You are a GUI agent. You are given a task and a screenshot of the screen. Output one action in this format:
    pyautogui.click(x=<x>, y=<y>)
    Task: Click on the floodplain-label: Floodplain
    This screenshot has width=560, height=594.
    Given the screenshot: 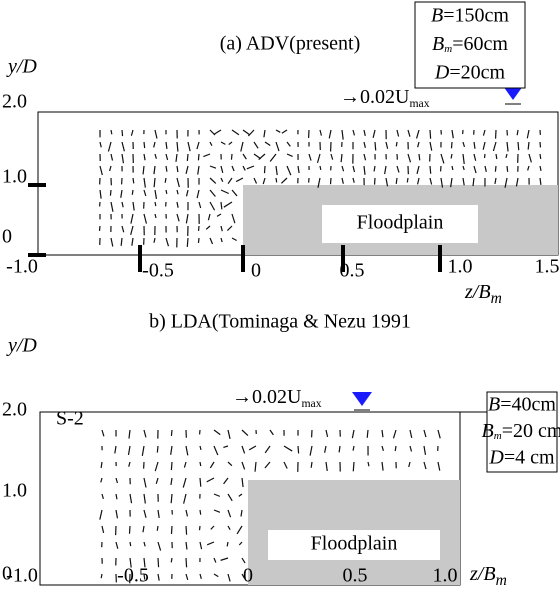 What is the action you would take?
    pyautogui.click(x=354, y=544)
    